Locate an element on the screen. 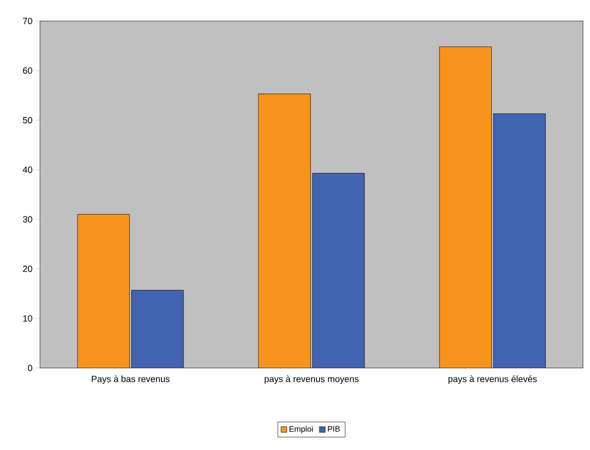 The height and width of the screenshot is (450, 590). y-tick-label: 60 is located at coordinates (27, 70).